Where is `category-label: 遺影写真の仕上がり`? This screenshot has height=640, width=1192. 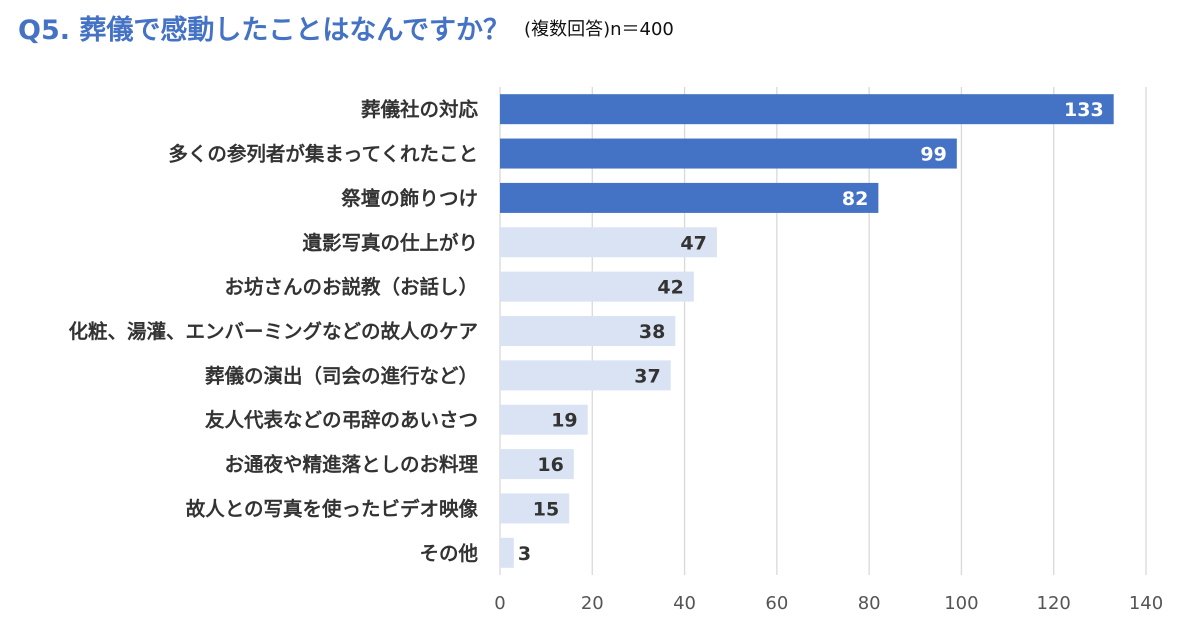
category-label: 遺影写真の仕上がり is located at coordinates (390, 242).